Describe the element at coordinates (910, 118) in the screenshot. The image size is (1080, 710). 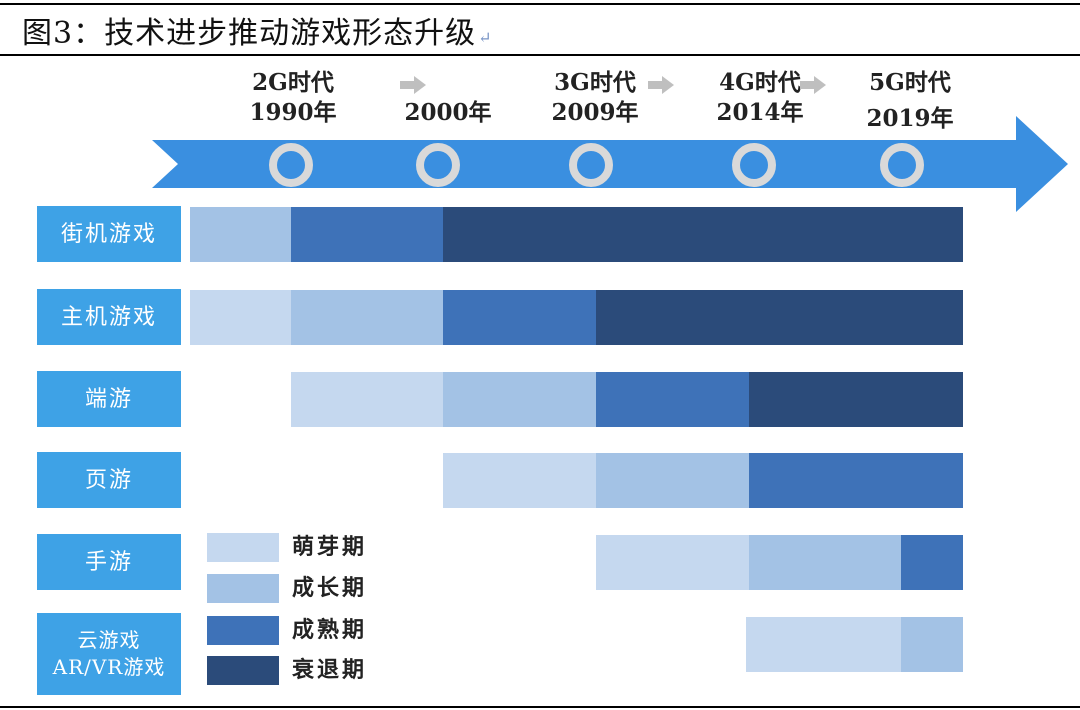
I see `era-year: 2019年` at that location.